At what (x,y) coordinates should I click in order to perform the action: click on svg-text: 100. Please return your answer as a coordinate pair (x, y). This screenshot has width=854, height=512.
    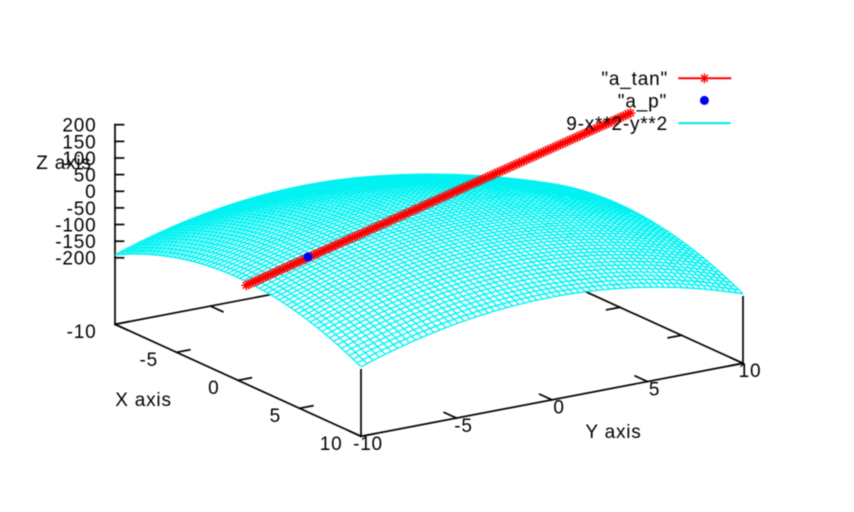
    Looking at the image, I should click on (79, 159).